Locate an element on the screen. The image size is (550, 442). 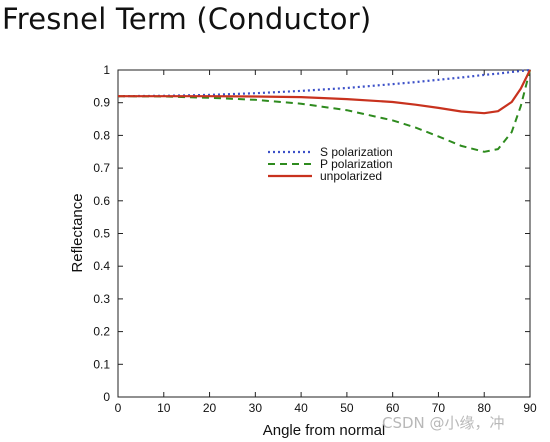
legend-label: P polarization is located at coordinates (356, 164).